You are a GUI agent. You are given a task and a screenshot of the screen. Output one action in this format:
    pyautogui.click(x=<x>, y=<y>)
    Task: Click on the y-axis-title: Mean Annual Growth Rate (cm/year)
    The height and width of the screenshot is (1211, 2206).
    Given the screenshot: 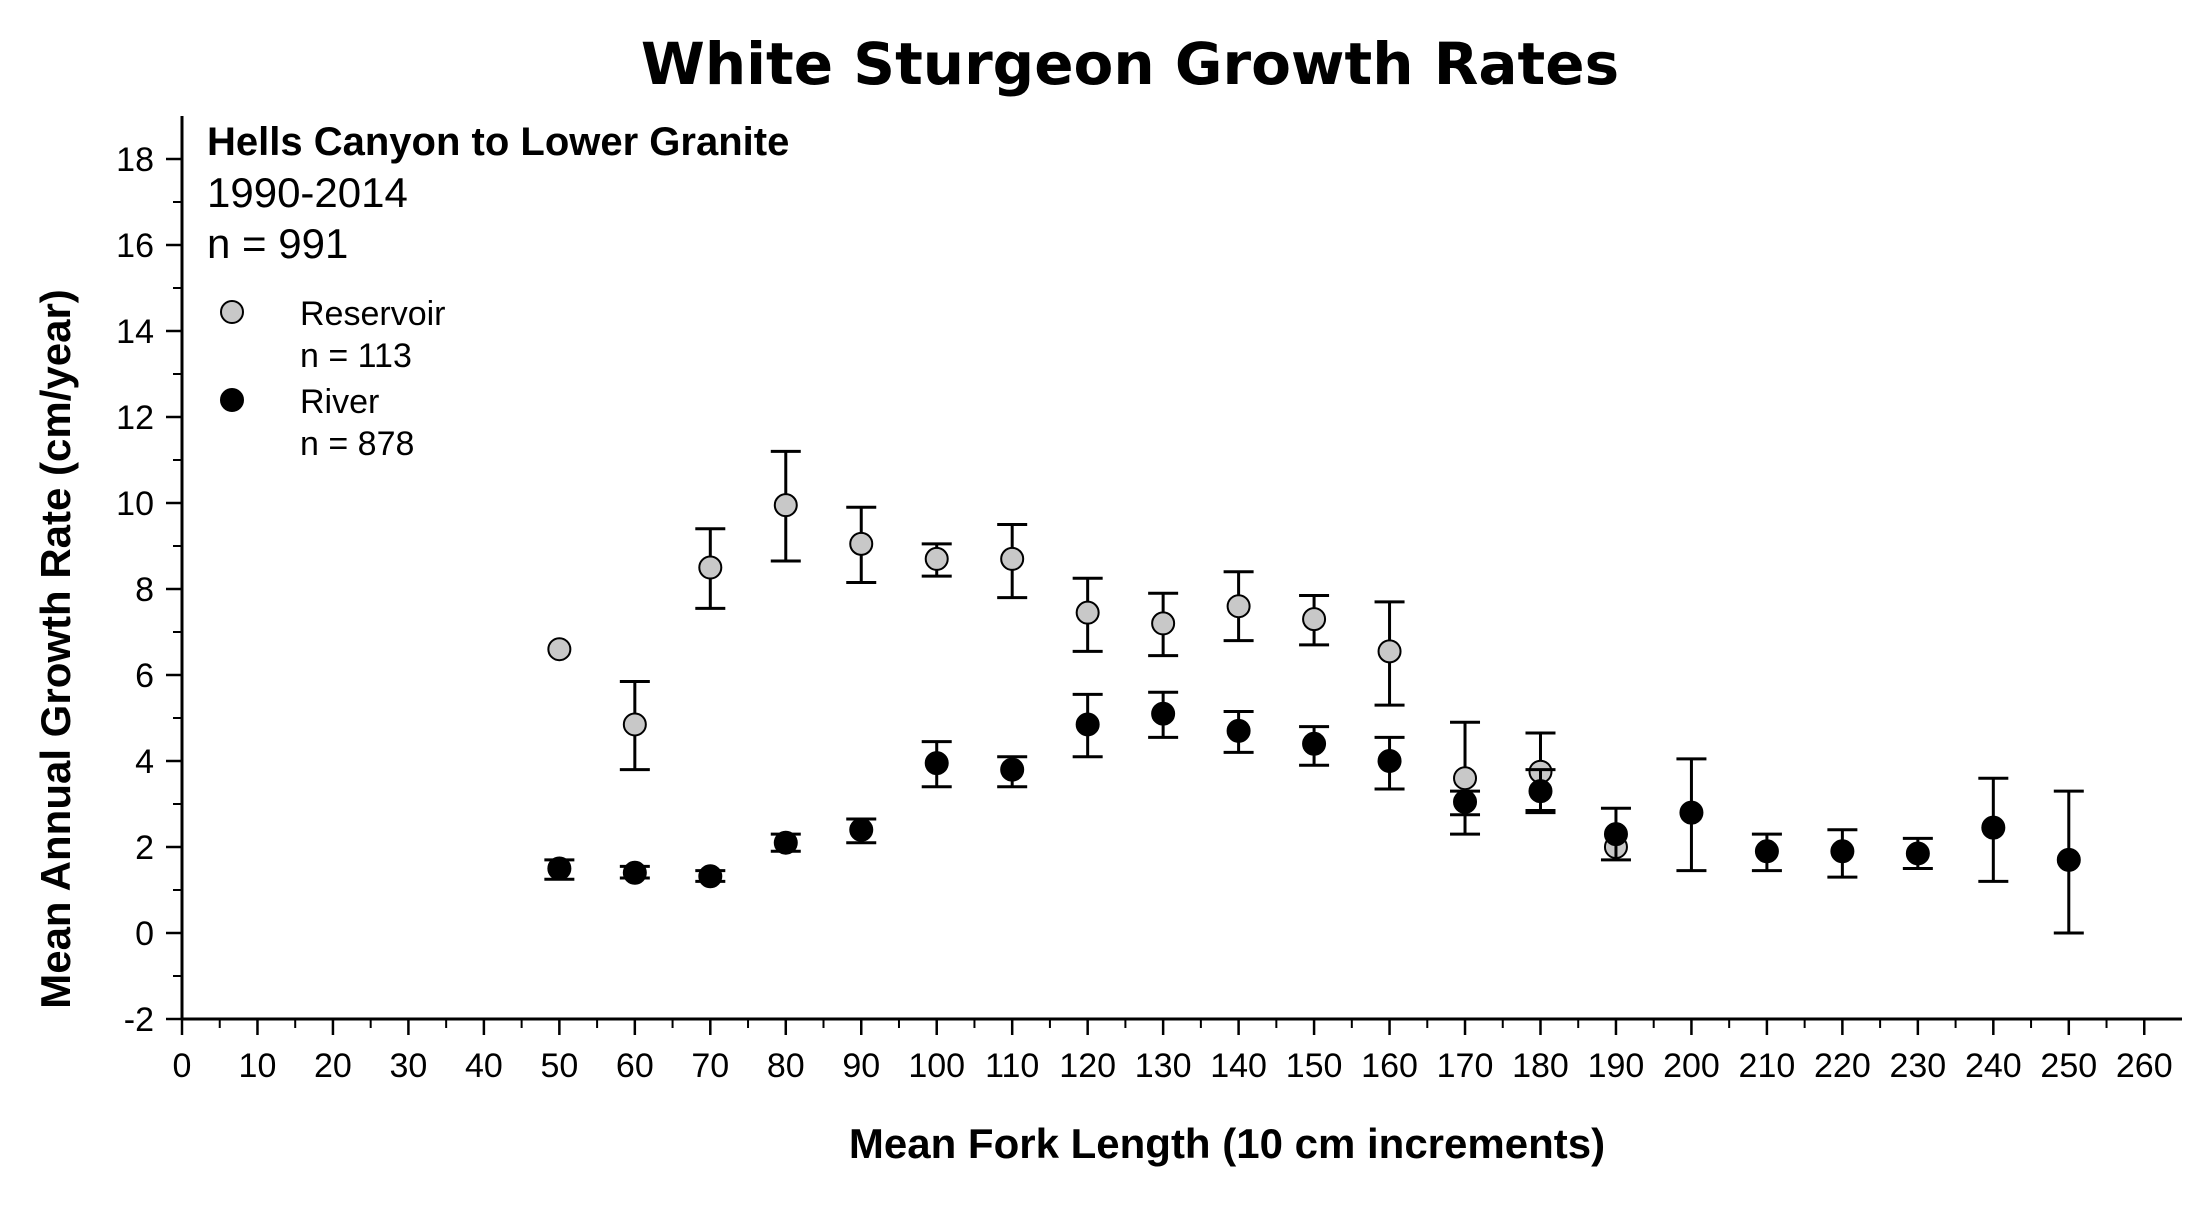 What is the action you would take?
    pyautogui.click(x=55, y=649)
    